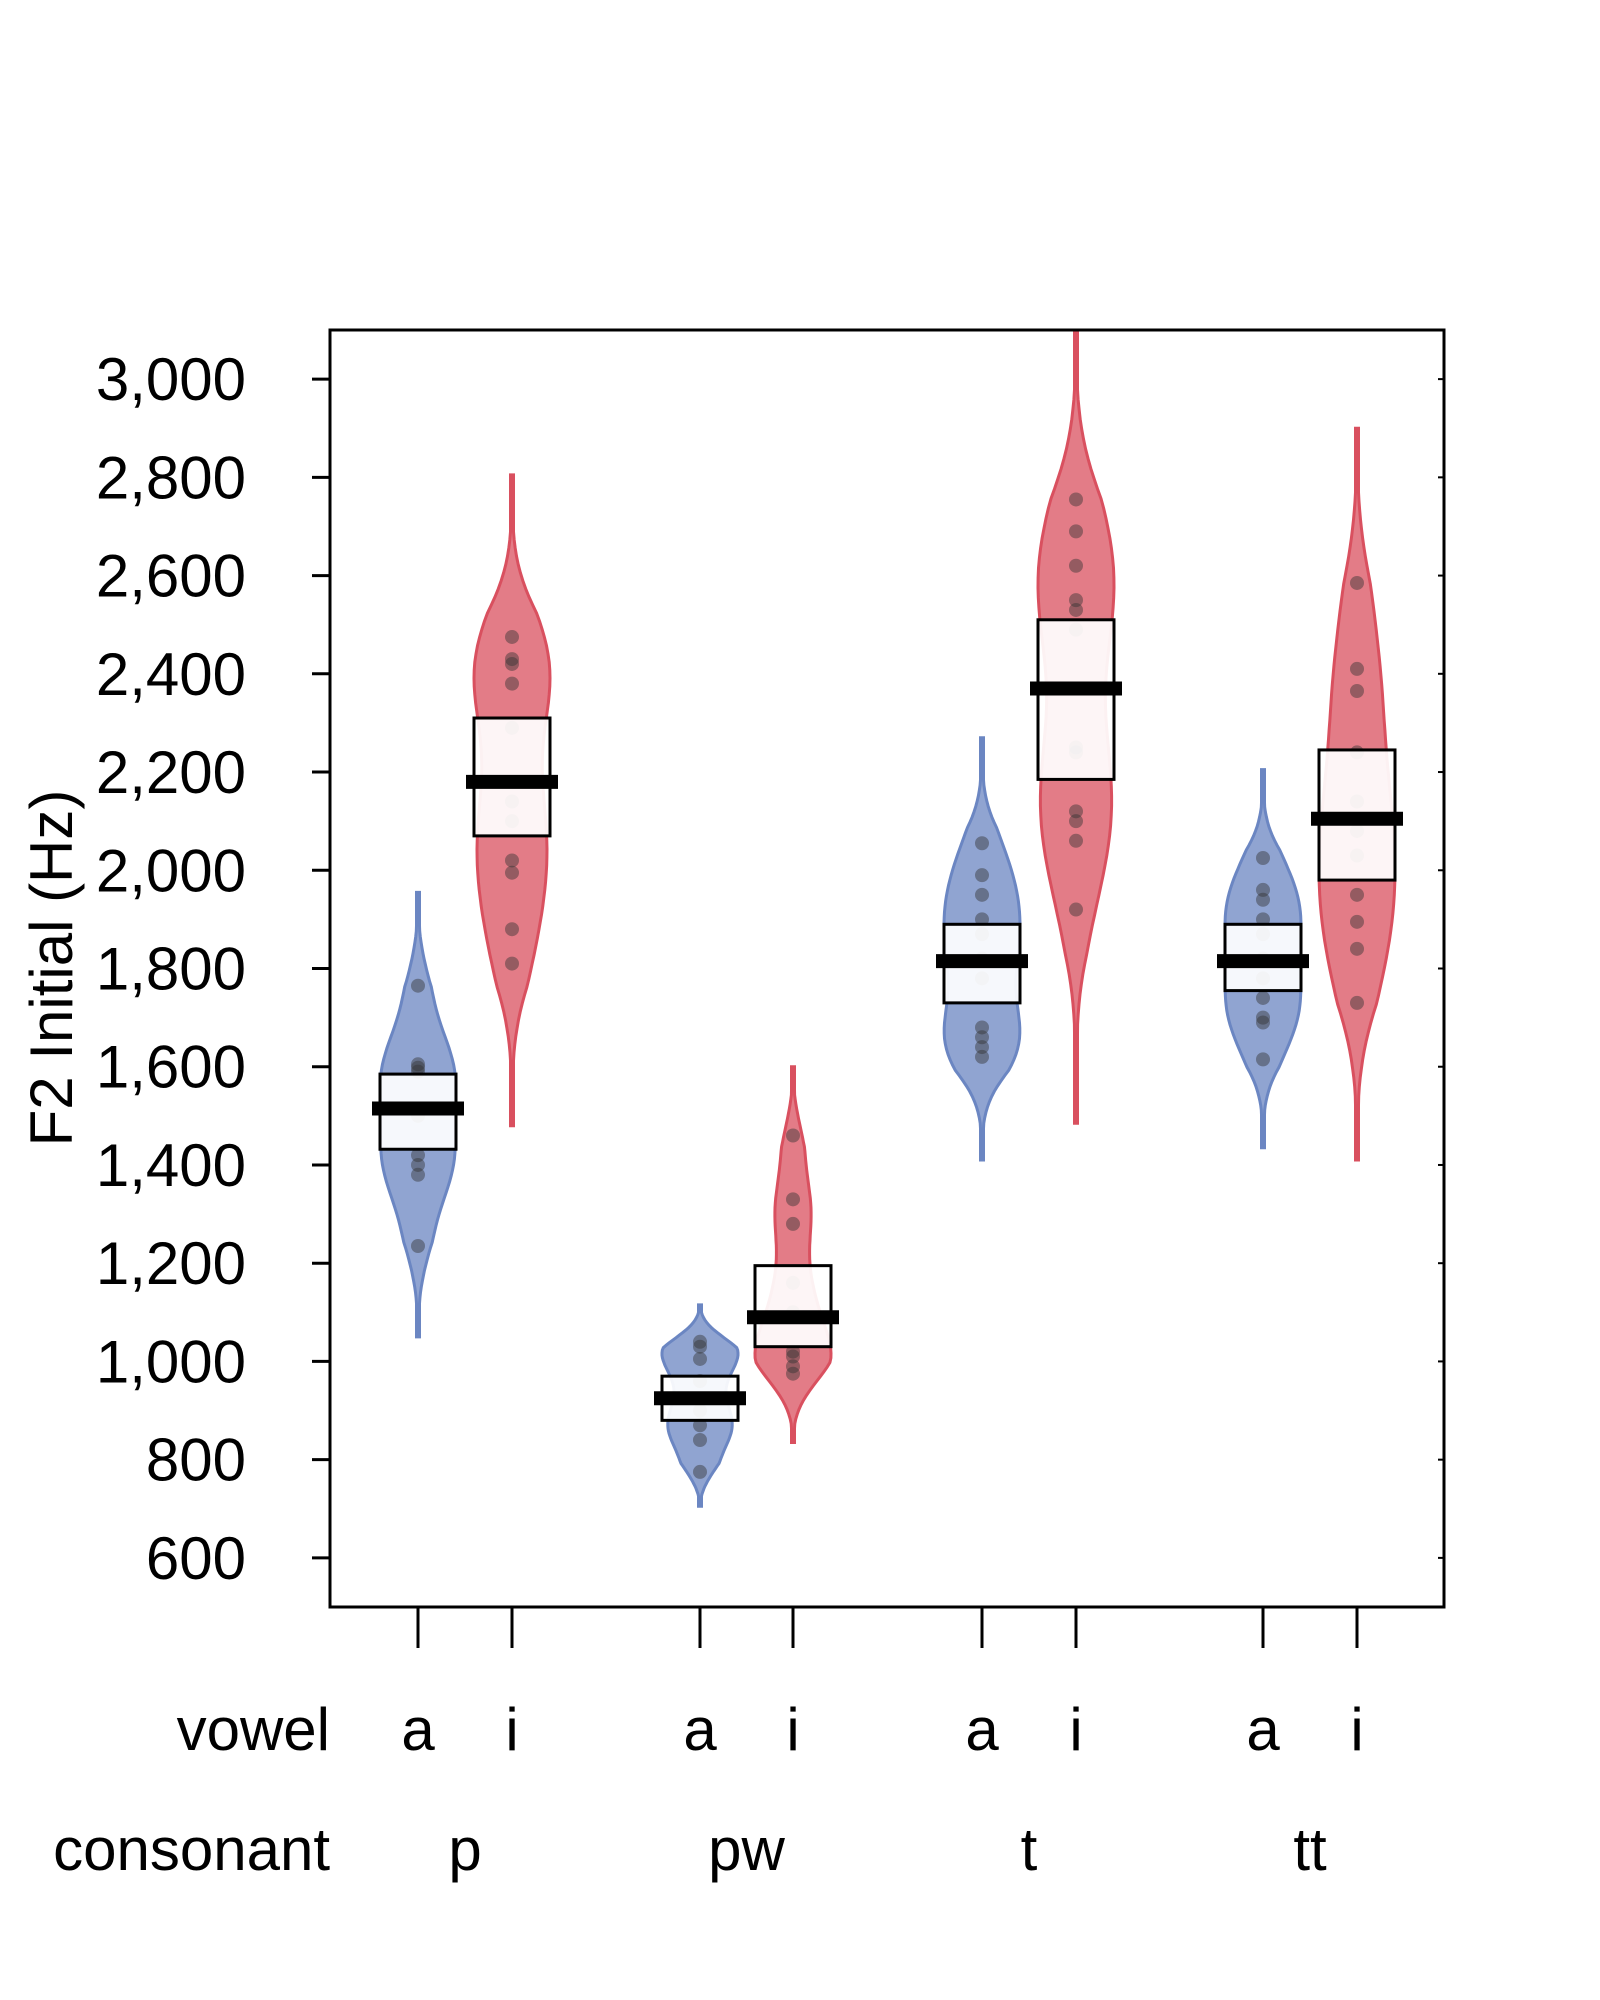 This screenshot has width=1600, height=2000. Describe the element at coordinates (171, 576) in the screenshot. I see `y-tick-label: 2,600` at that location.